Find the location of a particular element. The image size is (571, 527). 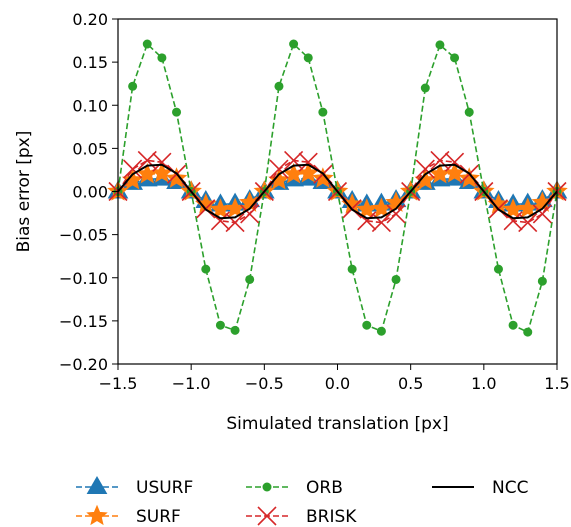

x-tick-label: 0.5 is located at coordinates (410, 383).